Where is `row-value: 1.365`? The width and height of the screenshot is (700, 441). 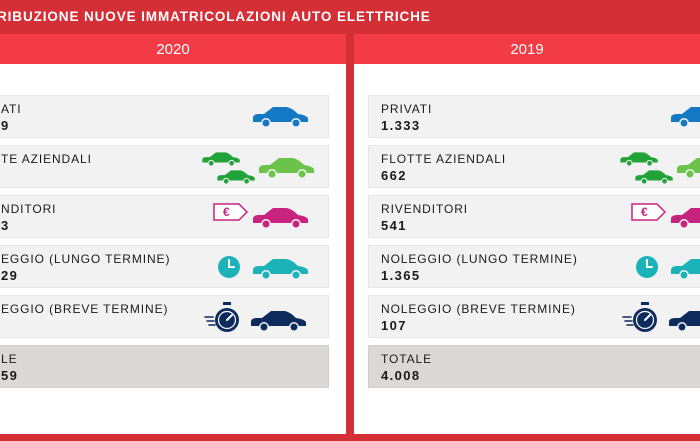 row-value: 1.365 is located at coordinates (401, 275).